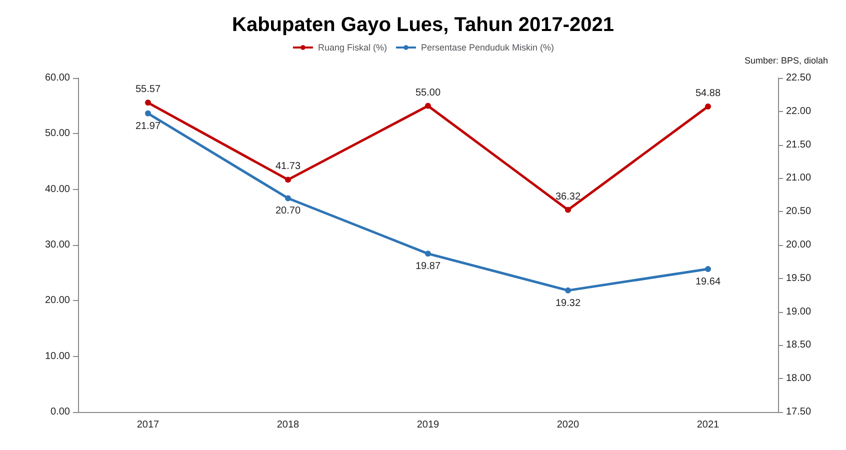 This screenshot has width=846, height=450. What do you see at coordinates (288, 211) in the screenshot?
I see `data-label: 20.70` at bounding box center [288, 211].